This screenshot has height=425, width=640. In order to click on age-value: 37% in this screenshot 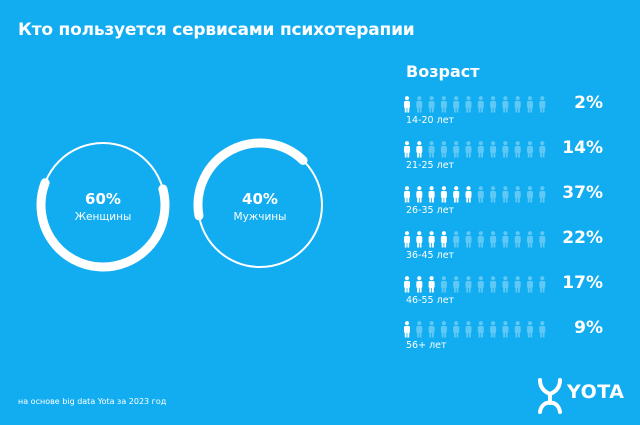, I will do `click(582, 193)`.